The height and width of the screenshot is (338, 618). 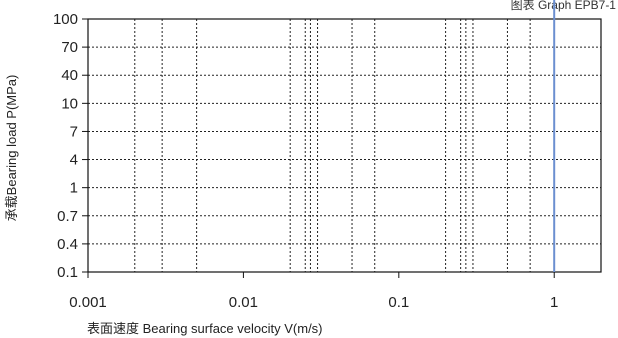 What do you see at coordinates (67, 244) in the screenshot?
I see `y-tick-label: 0.4` at bounding box center [67, 244].